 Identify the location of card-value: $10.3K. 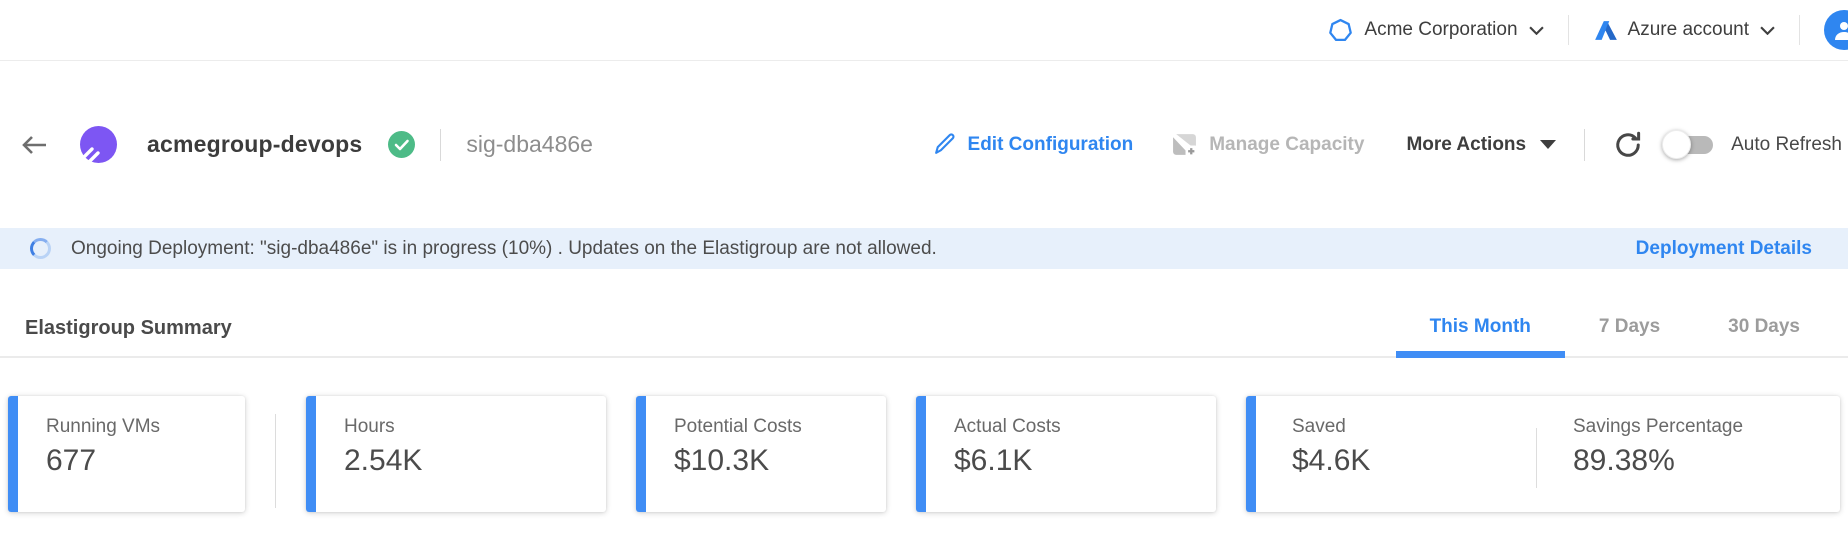
(722, 460).